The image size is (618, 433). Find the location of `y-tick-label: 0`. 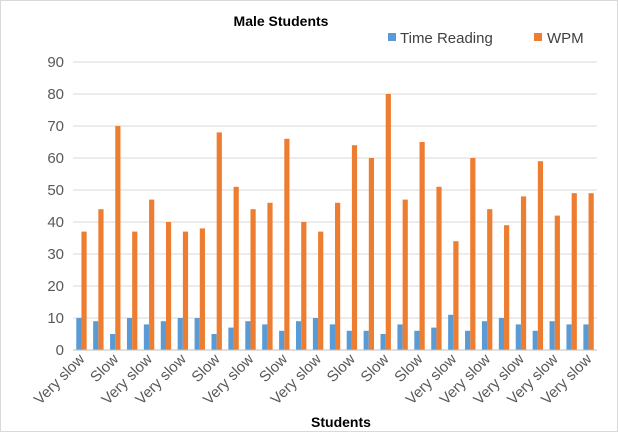

y-tick-label: 0 is located at coordinates (60, 350).